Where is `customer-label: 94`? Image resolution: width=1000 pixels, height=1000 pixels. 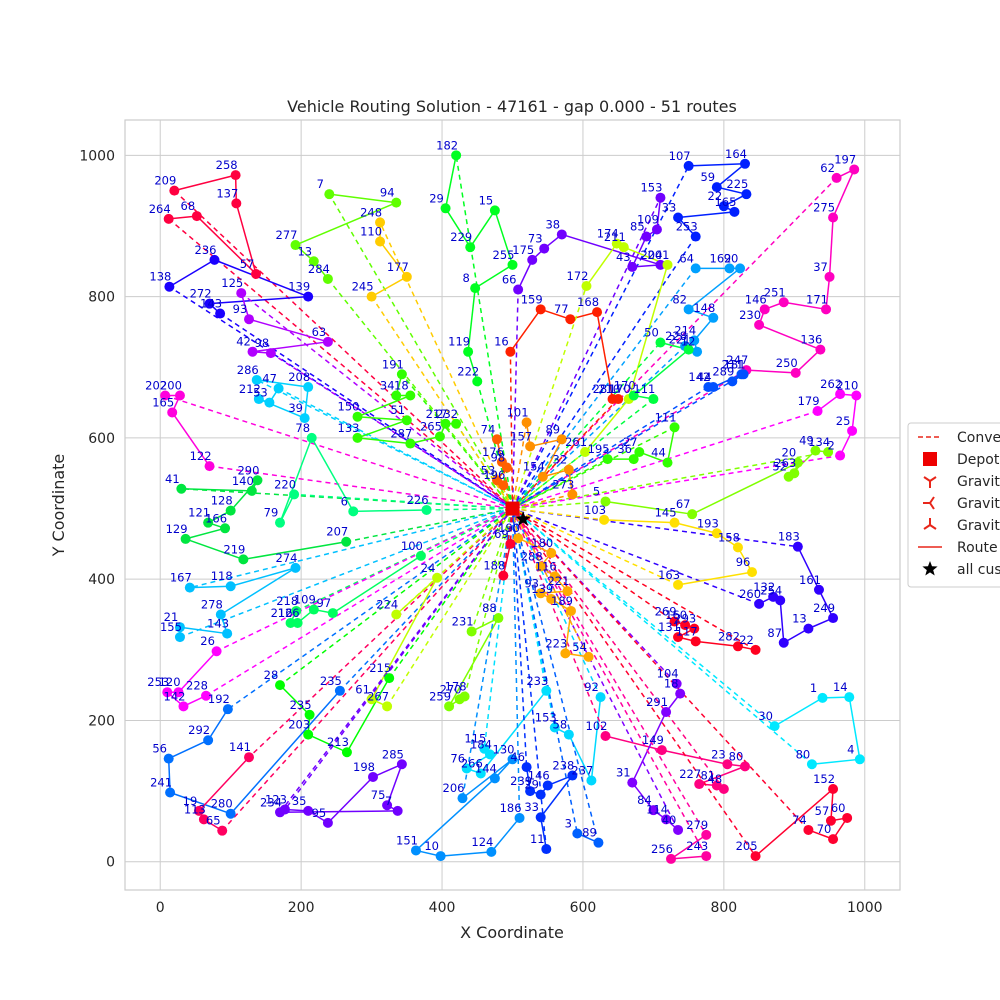
customer-label: 94 is located at coordinates (387, 193).